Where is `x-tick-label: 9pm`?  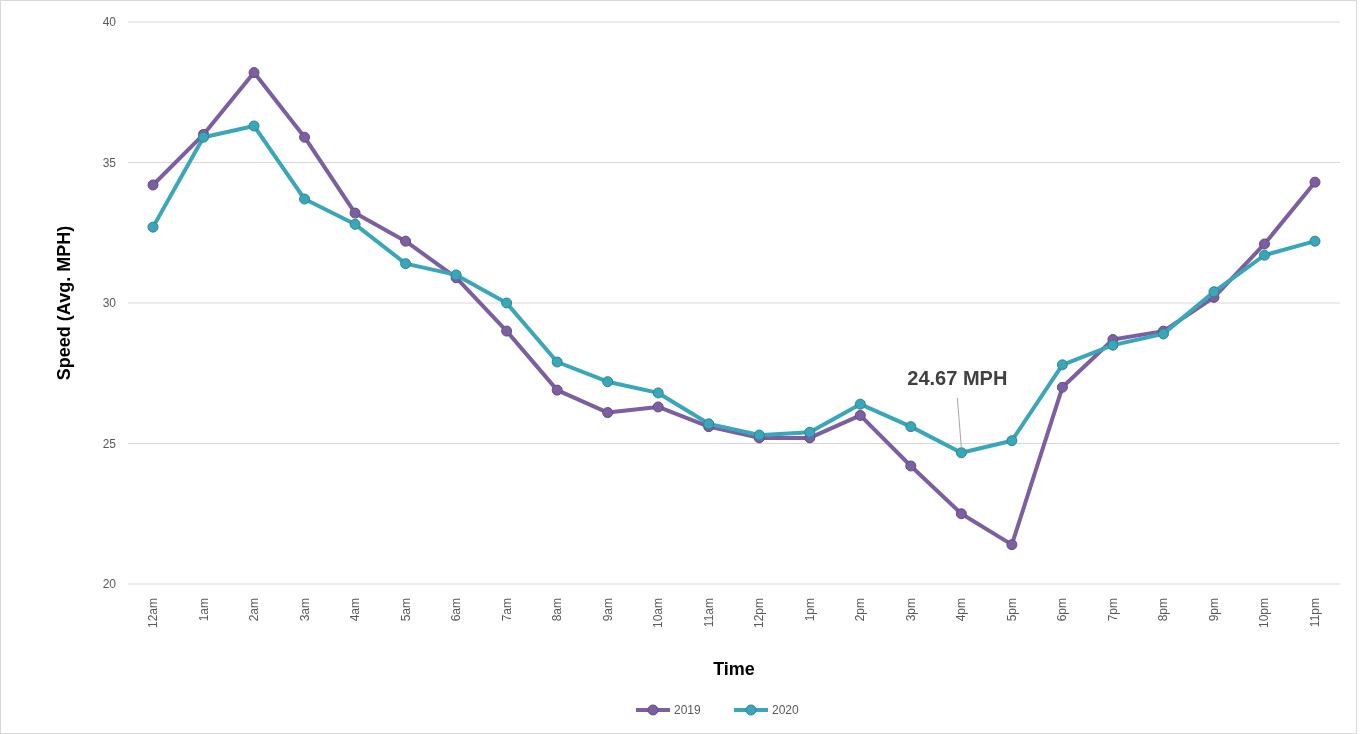
x-tick-label: 9pm is located at coordinates (1213, 610).